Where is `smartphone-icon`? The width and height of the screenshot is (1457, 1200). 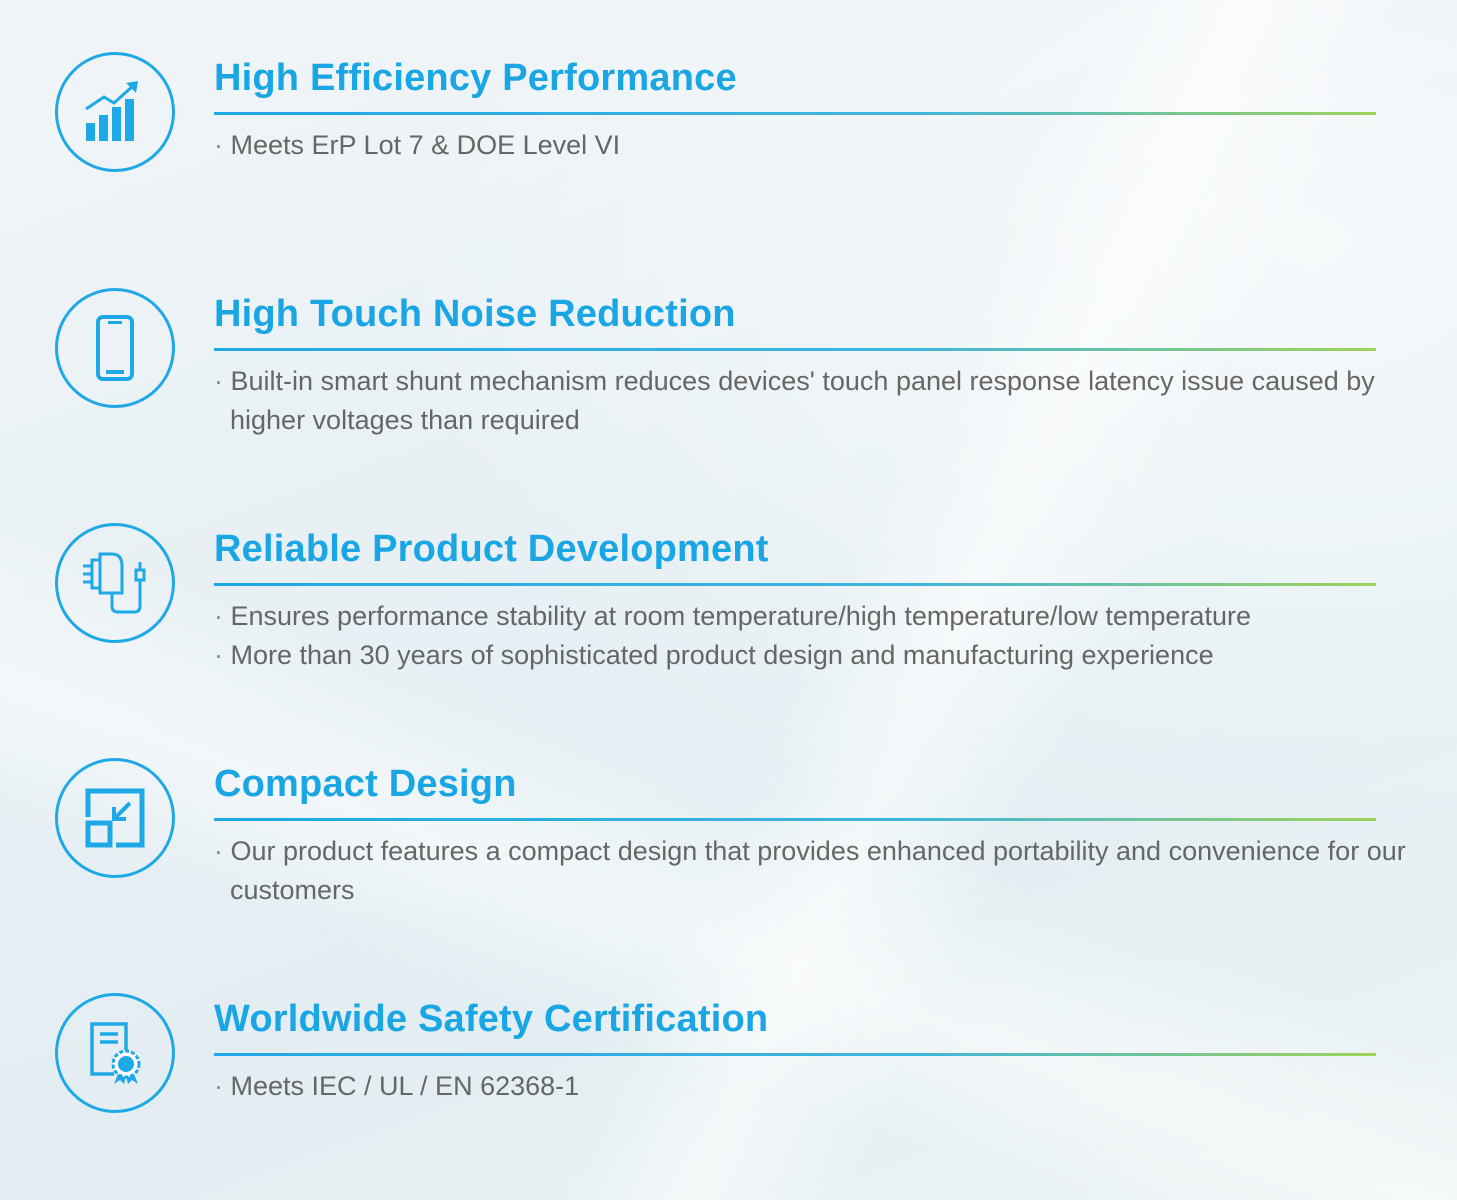 smartphone-icon is located at coordinates (115, 348).